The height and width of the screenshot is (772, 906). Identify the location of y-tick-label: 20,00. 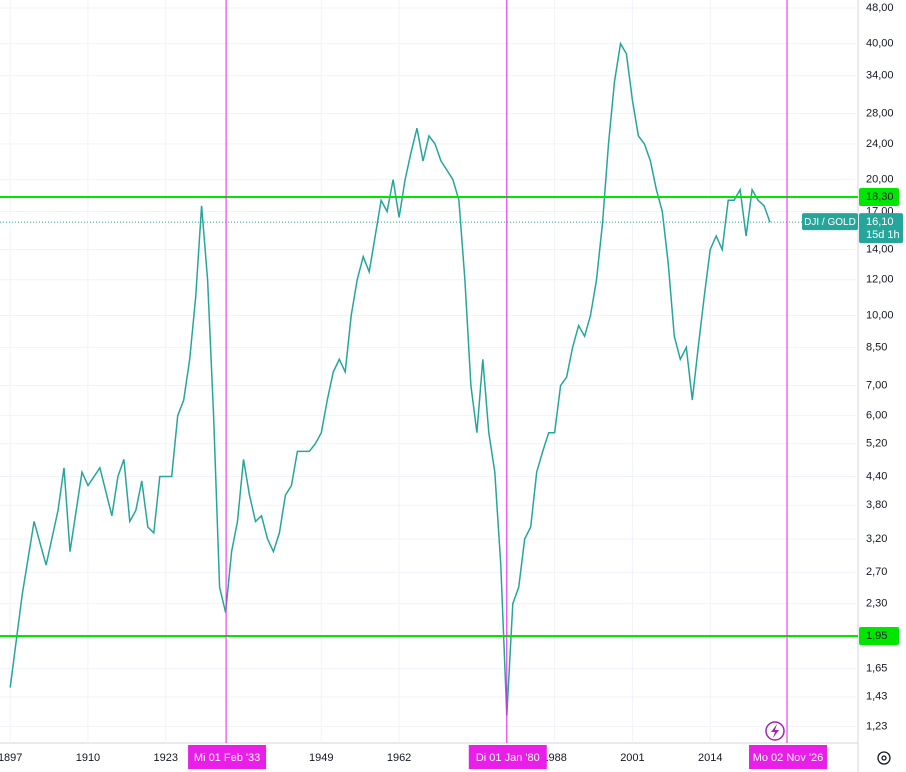
(880, 180).